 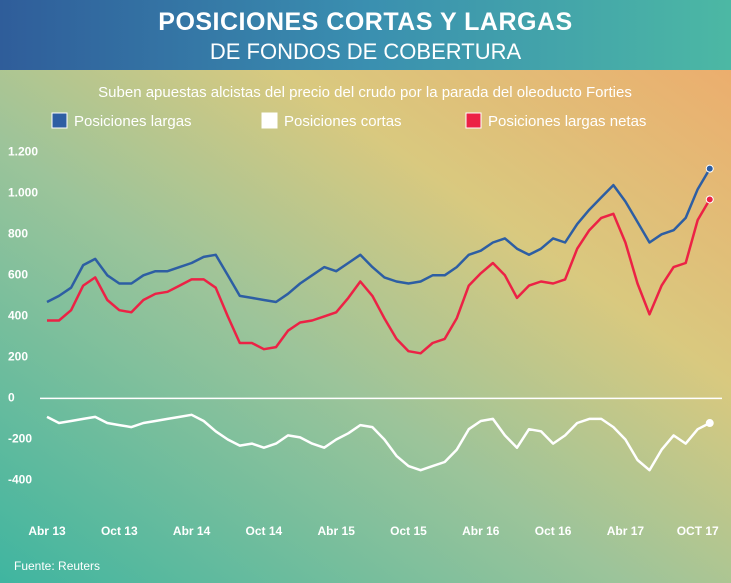 I want to click on x-tick-label: Abr 14, so click(x=192, y=531).